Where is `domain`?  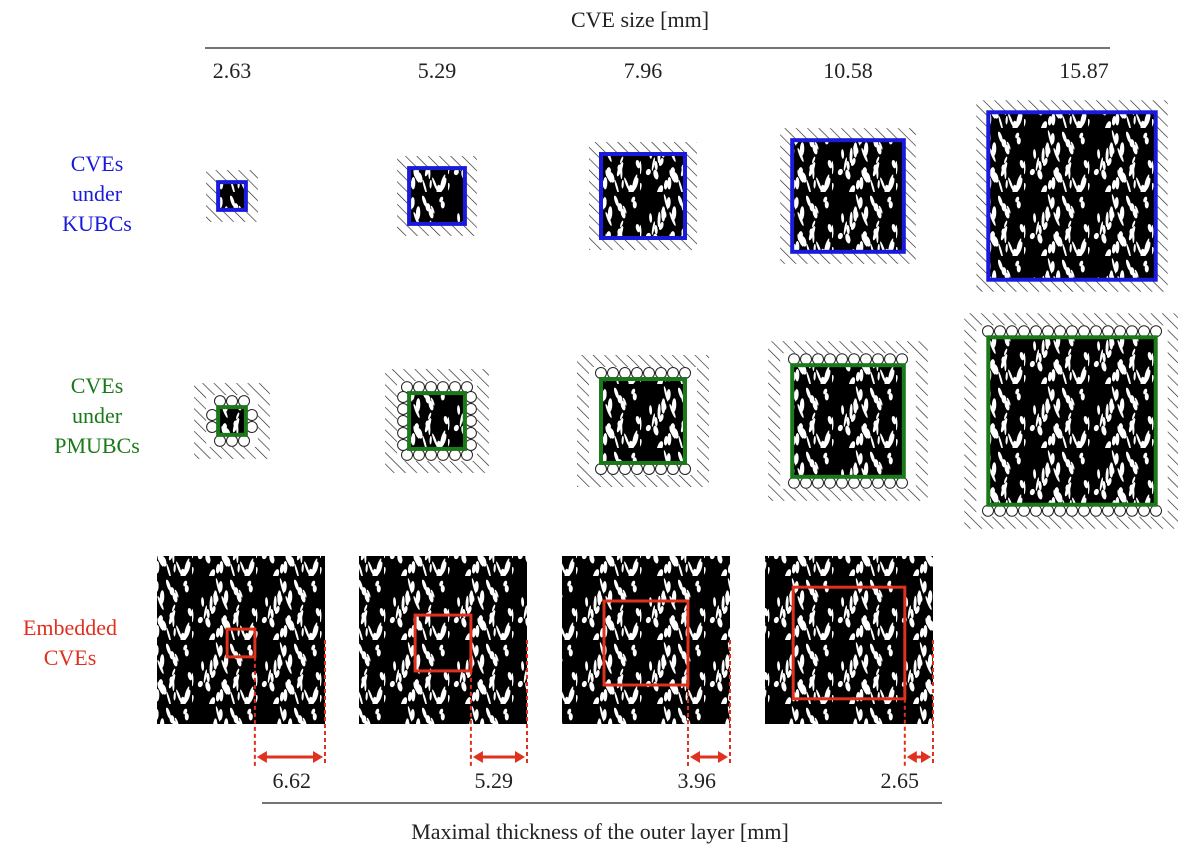 domain is located at coordinates (443, 640).